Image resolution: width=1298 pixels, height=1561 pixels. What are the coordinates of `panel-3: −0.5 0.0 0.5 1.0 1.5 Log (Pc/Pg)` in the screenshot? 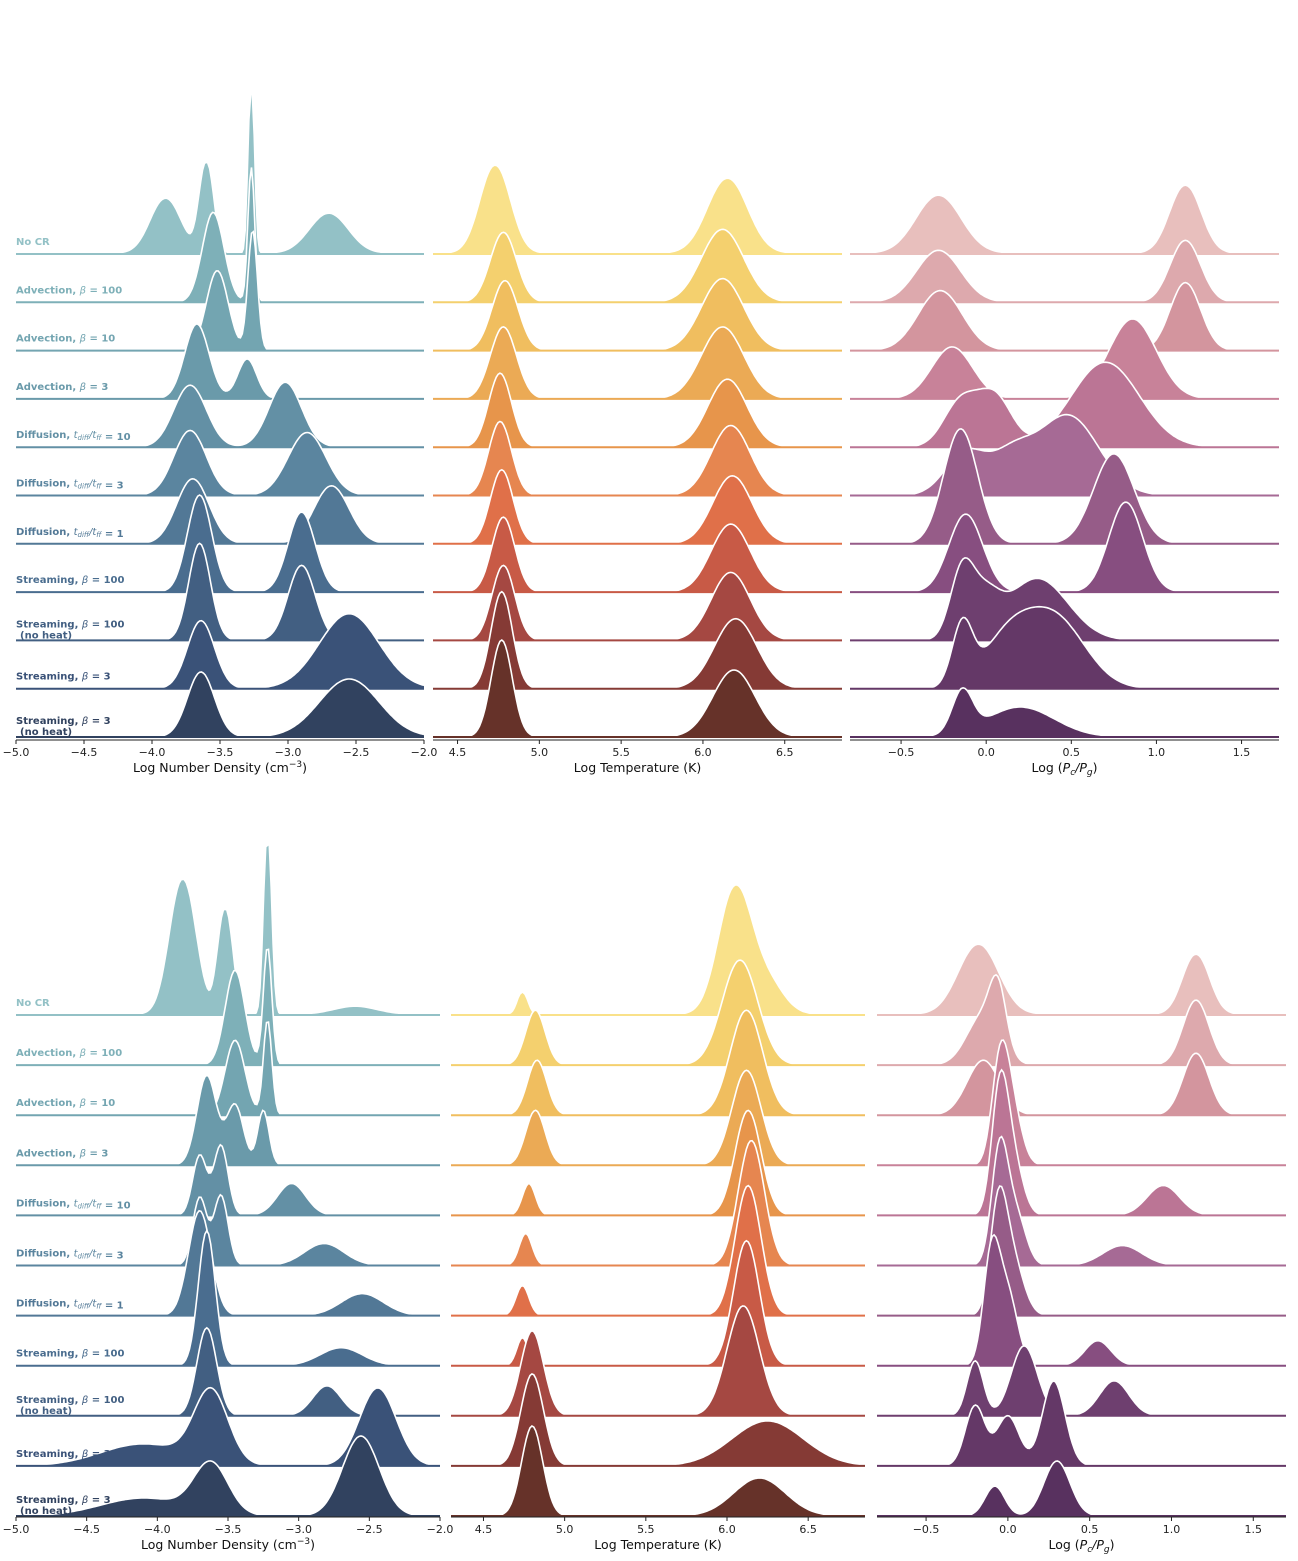 It's located at (1081, 1250).